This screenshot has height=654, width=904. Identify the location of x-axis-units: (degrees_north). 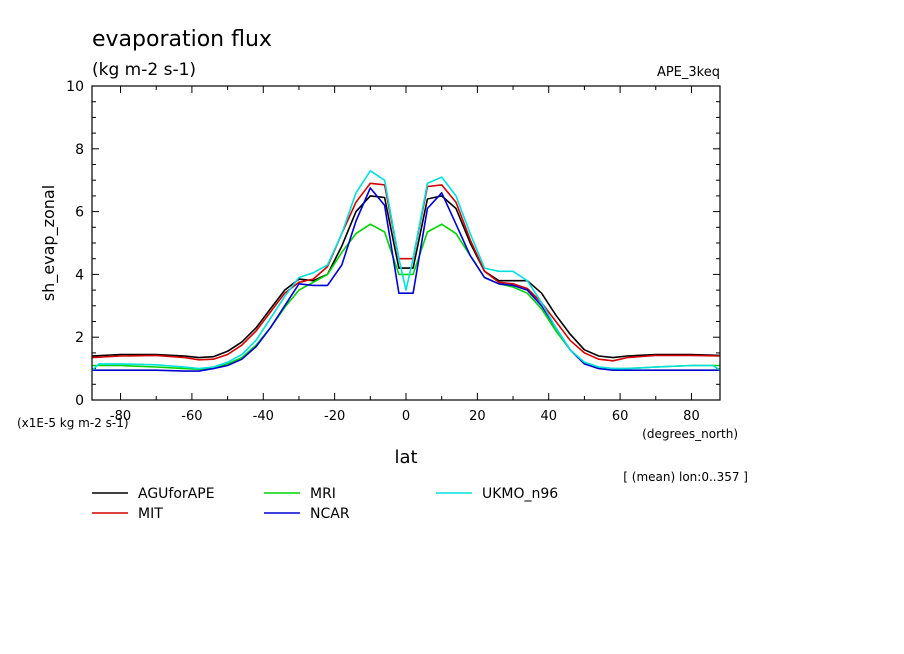
(690, 434).